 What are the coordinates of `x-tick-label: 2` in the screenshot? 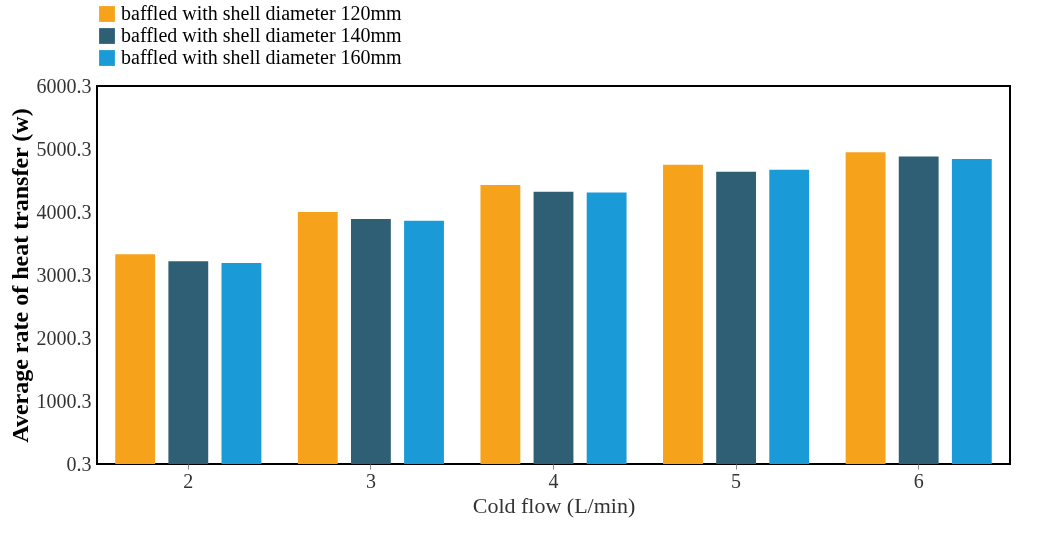 It's located at (188, 480).